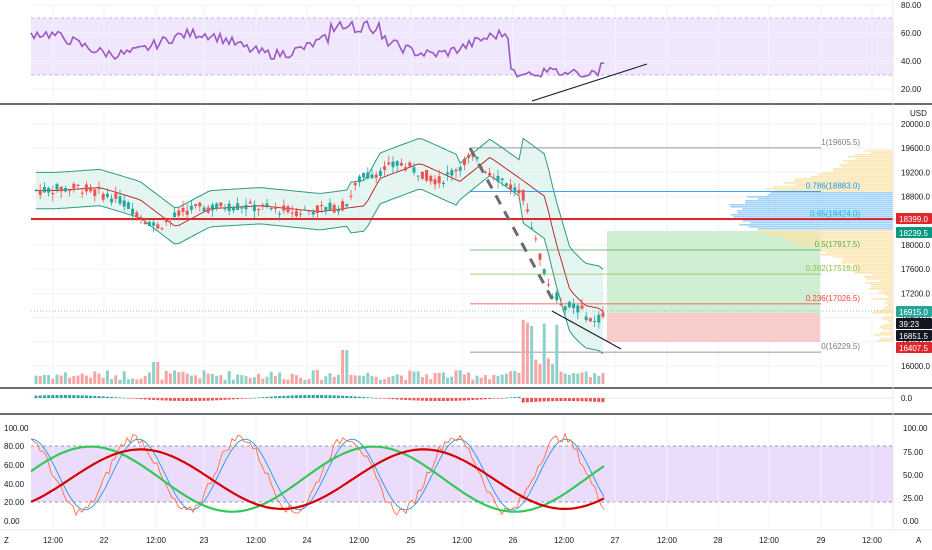 This screenshot has width=932, height=550. I want to click on macd-pane: 0.0, so click(472, 398).